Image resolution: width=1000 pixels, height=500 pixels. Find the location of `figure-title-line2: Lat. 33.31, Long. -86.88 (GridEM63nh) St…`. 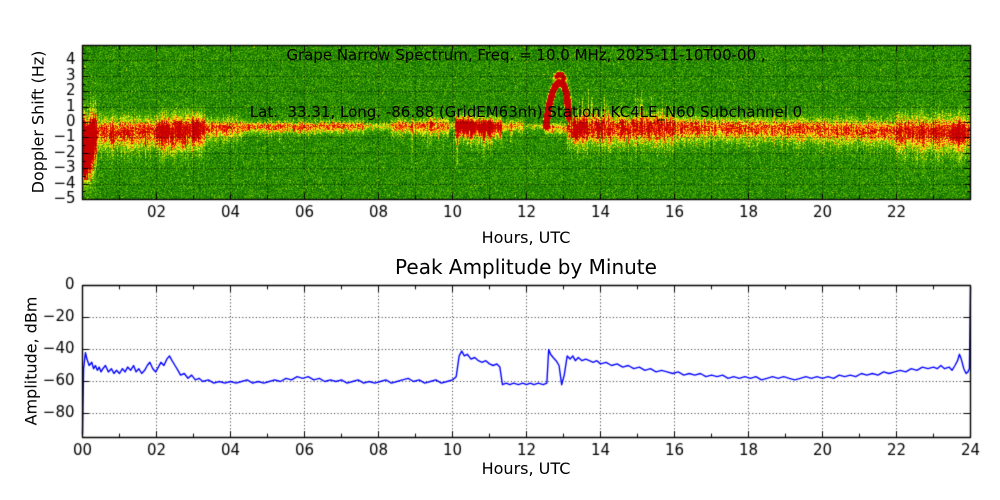

figure-title-line2: Lat. 33.31, Long. -86.88 (GridEM63nh) St… is located at coordinates (526, 112).